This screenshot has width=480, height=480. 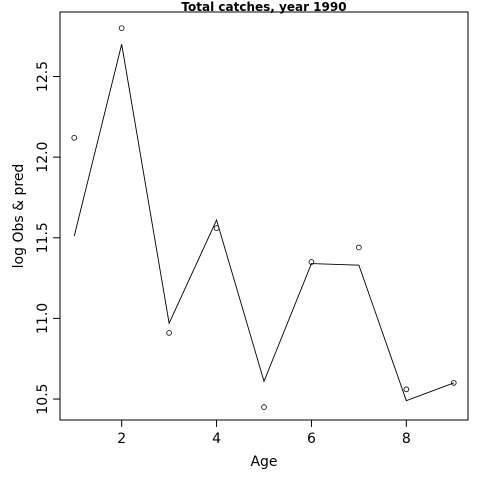 I want to click on y-tick-label: 12.0, so click(x=43, y=157).